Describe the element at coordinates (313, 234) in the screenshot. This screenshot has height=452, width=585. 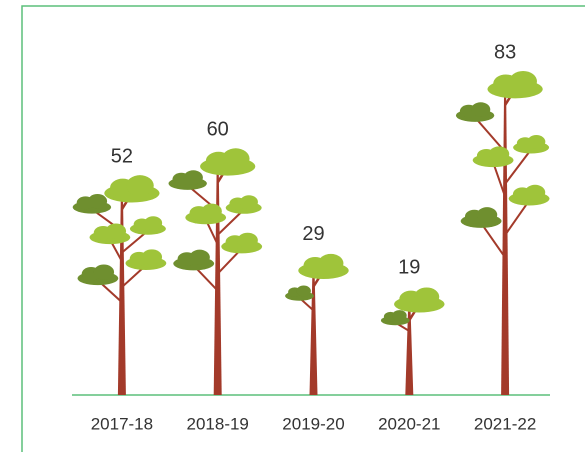
I see `value-label: 29` at that location.